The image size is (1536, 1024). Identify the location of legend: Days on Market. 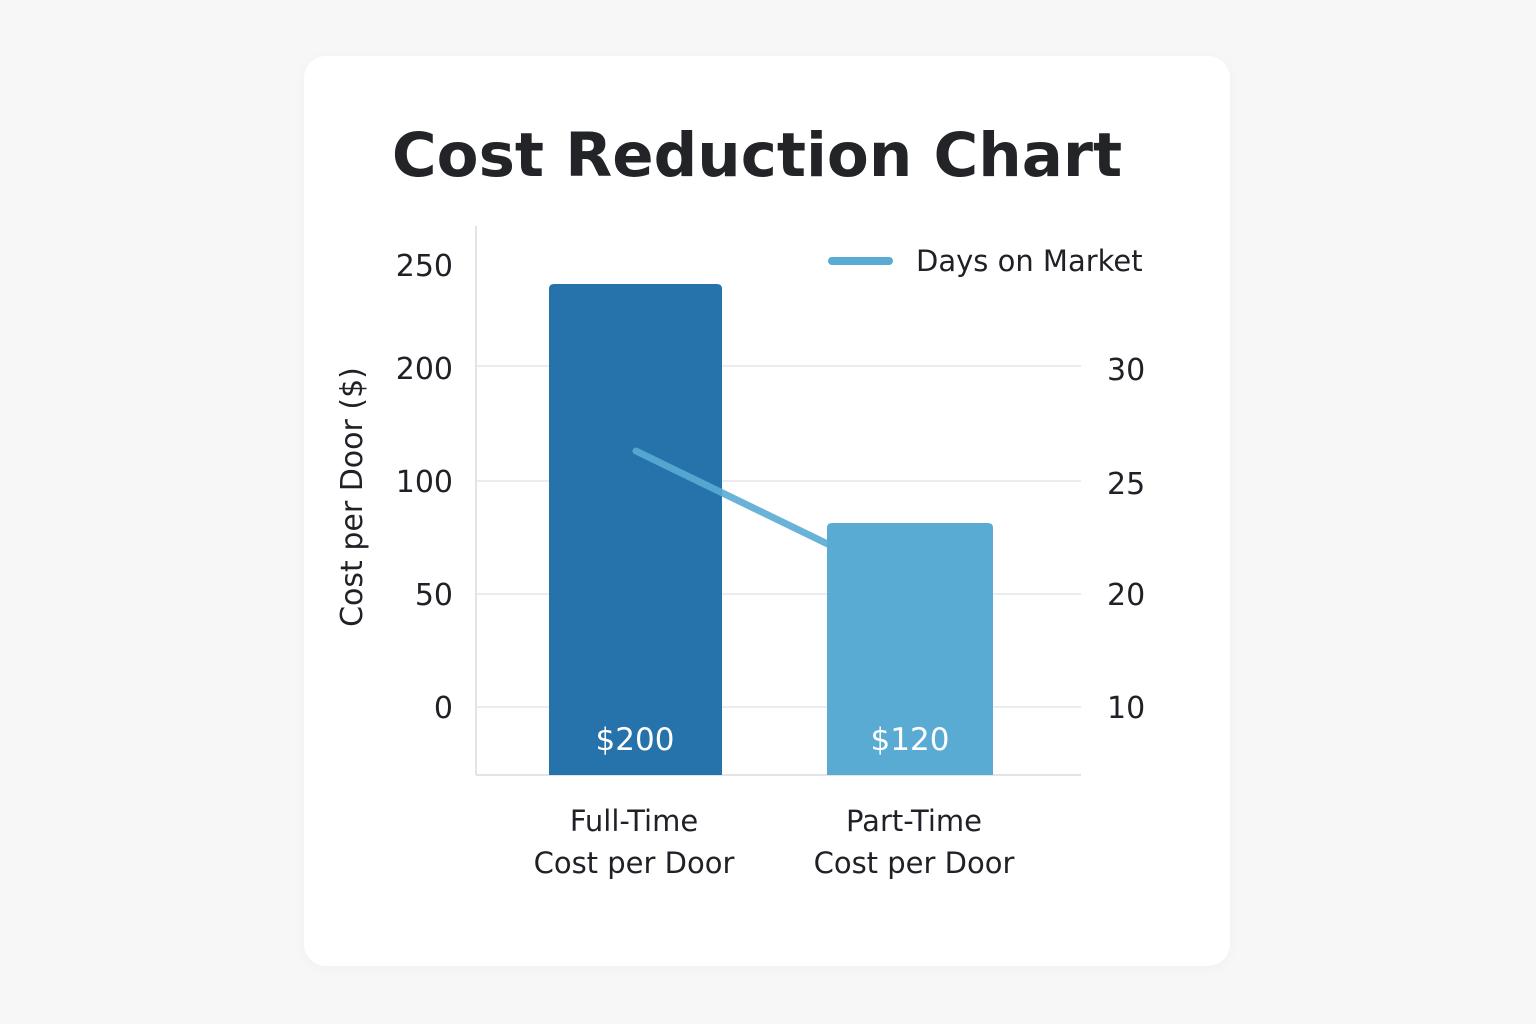
(985, 261).